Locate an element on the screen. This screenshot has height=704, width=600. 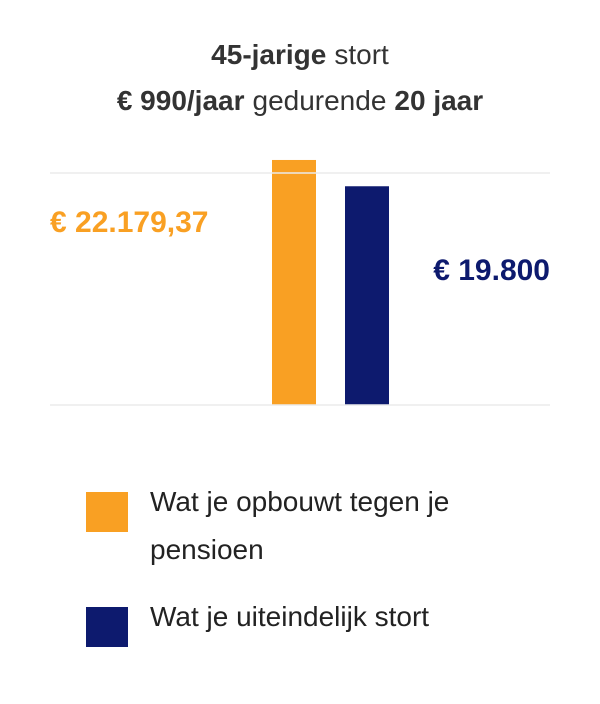
legend-label: Wat je opbouwt tegen je pensioen is located at coordinates (300, 525).